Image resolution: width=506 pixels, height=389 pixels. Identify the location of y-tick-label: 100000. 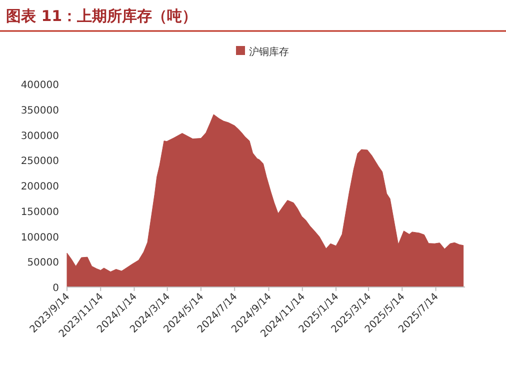
(39, 238).